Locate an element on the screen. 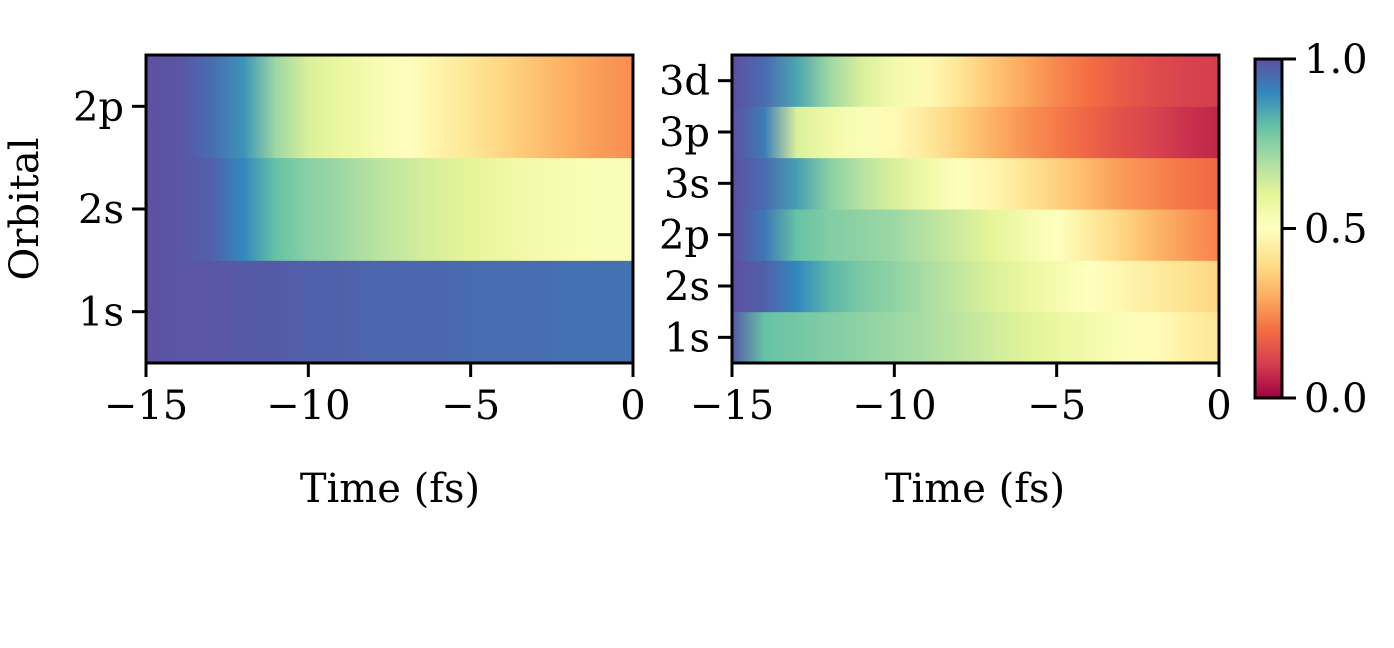  x-axis-label-left: Time (fs) is located at coordinates (390, 489).